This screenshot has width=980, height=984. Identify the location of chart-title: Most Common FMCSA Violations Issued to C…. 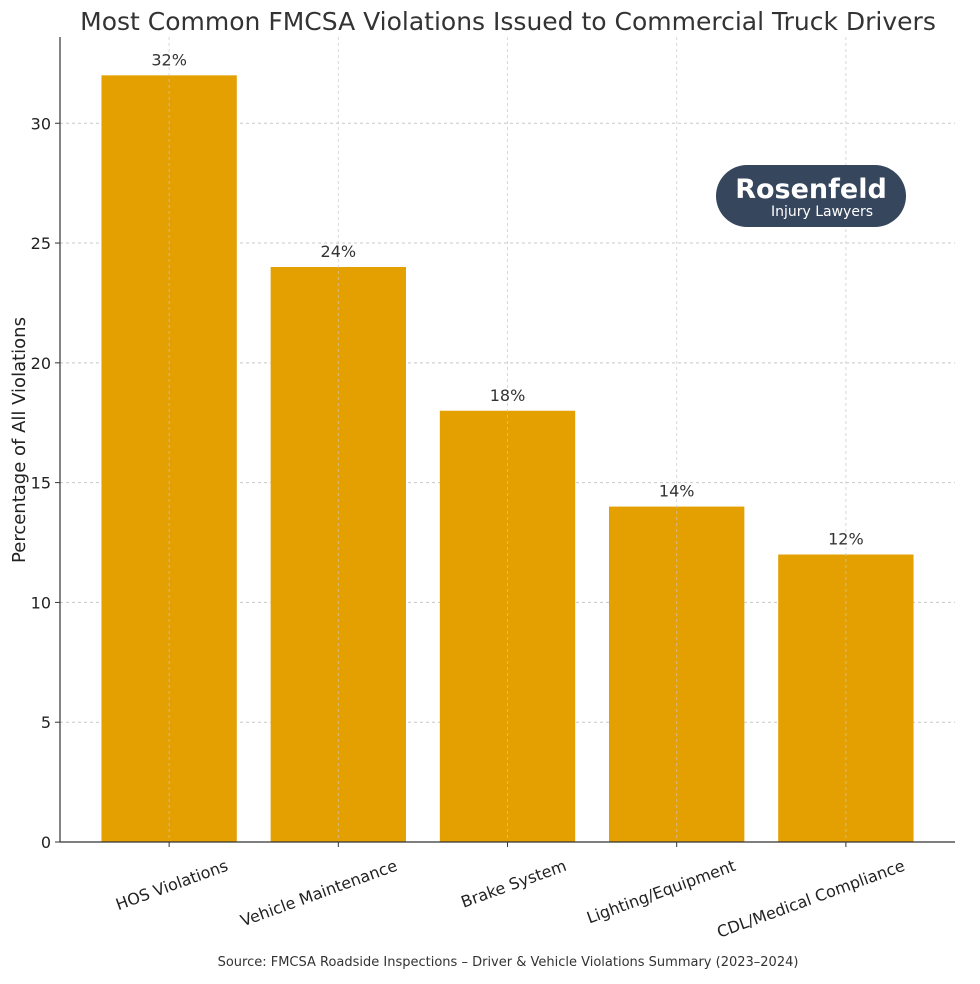
(508, 21).